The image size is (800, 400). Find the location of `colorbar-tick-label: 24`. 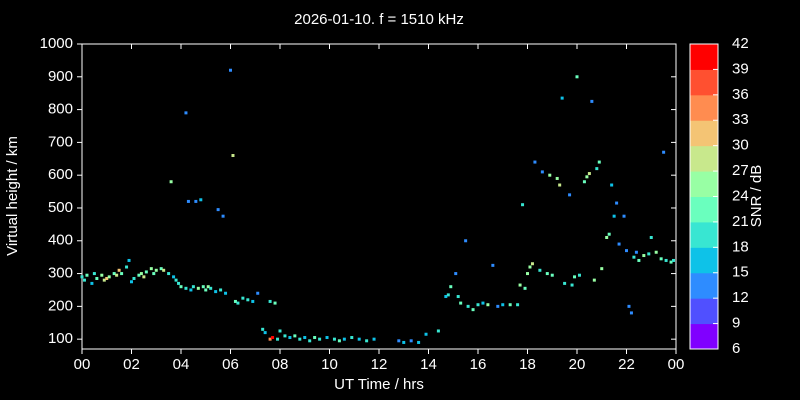

colorbar-tick-label: 24 is located at coordinates (740, 195).